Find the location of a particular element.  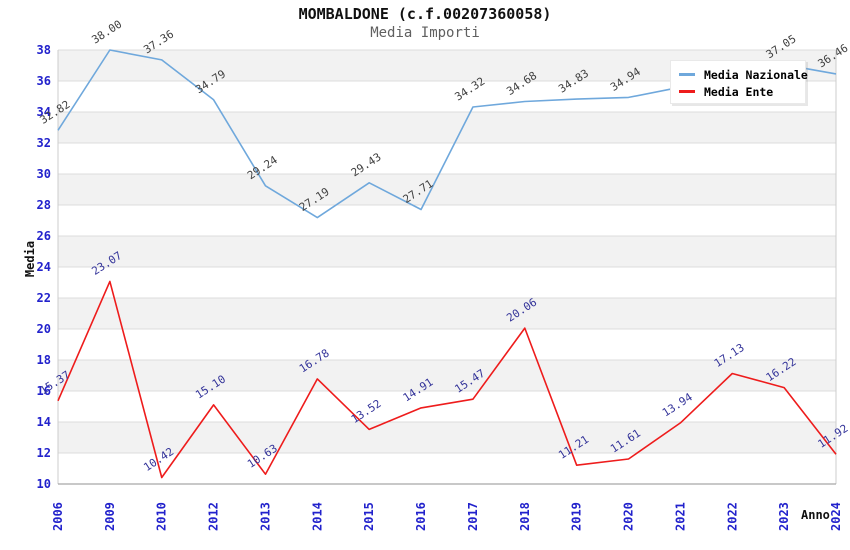

x-tick-label: 2024 is located at coordinates (836, 516).